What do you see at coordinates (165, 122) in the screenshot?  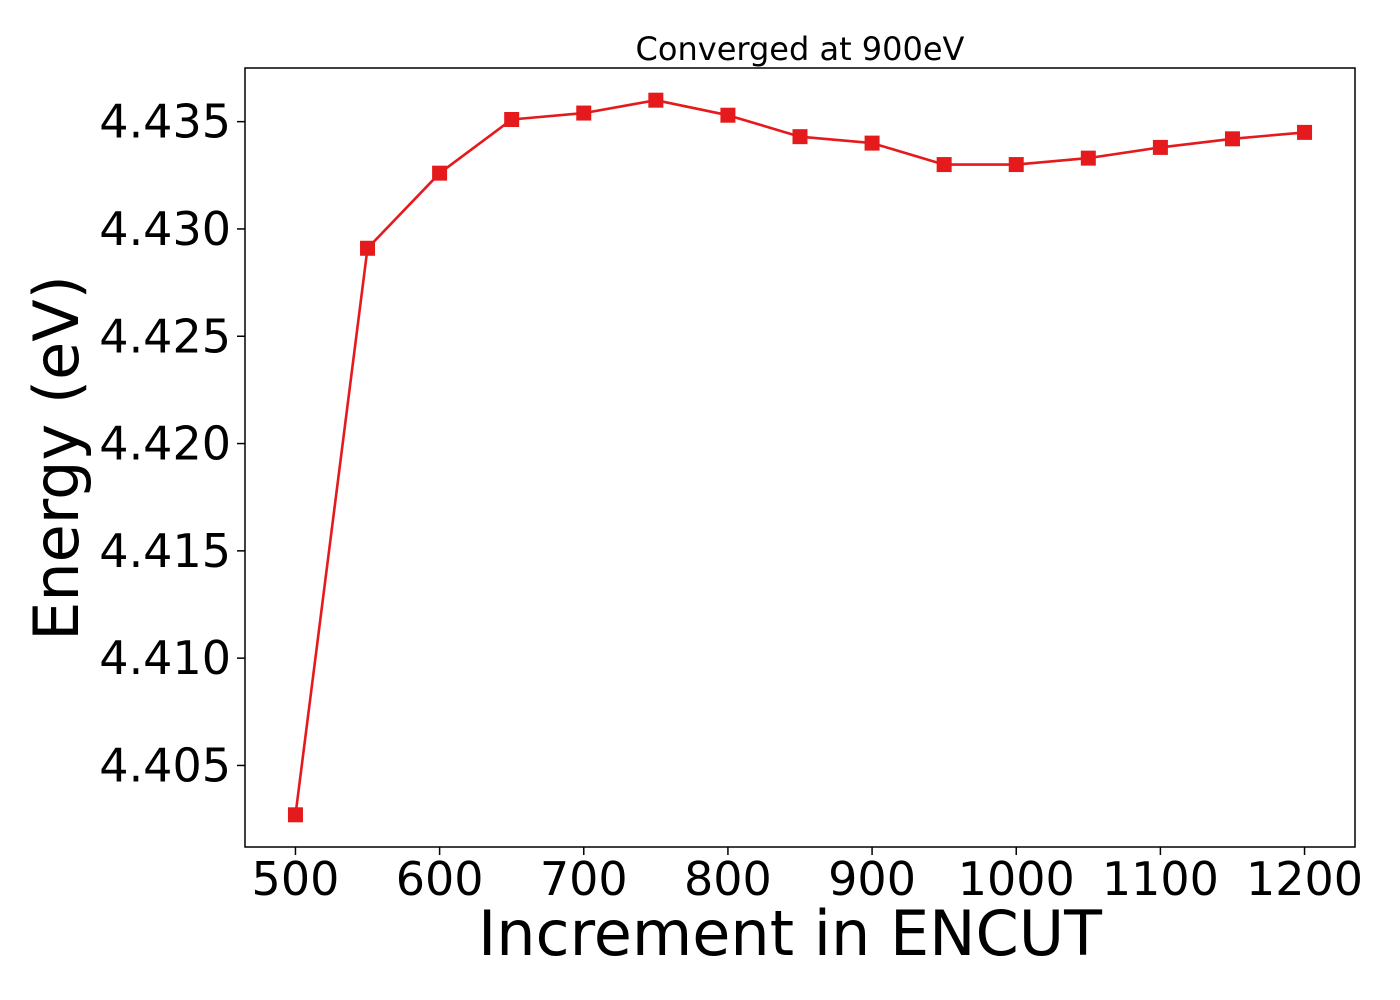 I see `y-tick-label: 4.435` at bounding box center [165, 122].